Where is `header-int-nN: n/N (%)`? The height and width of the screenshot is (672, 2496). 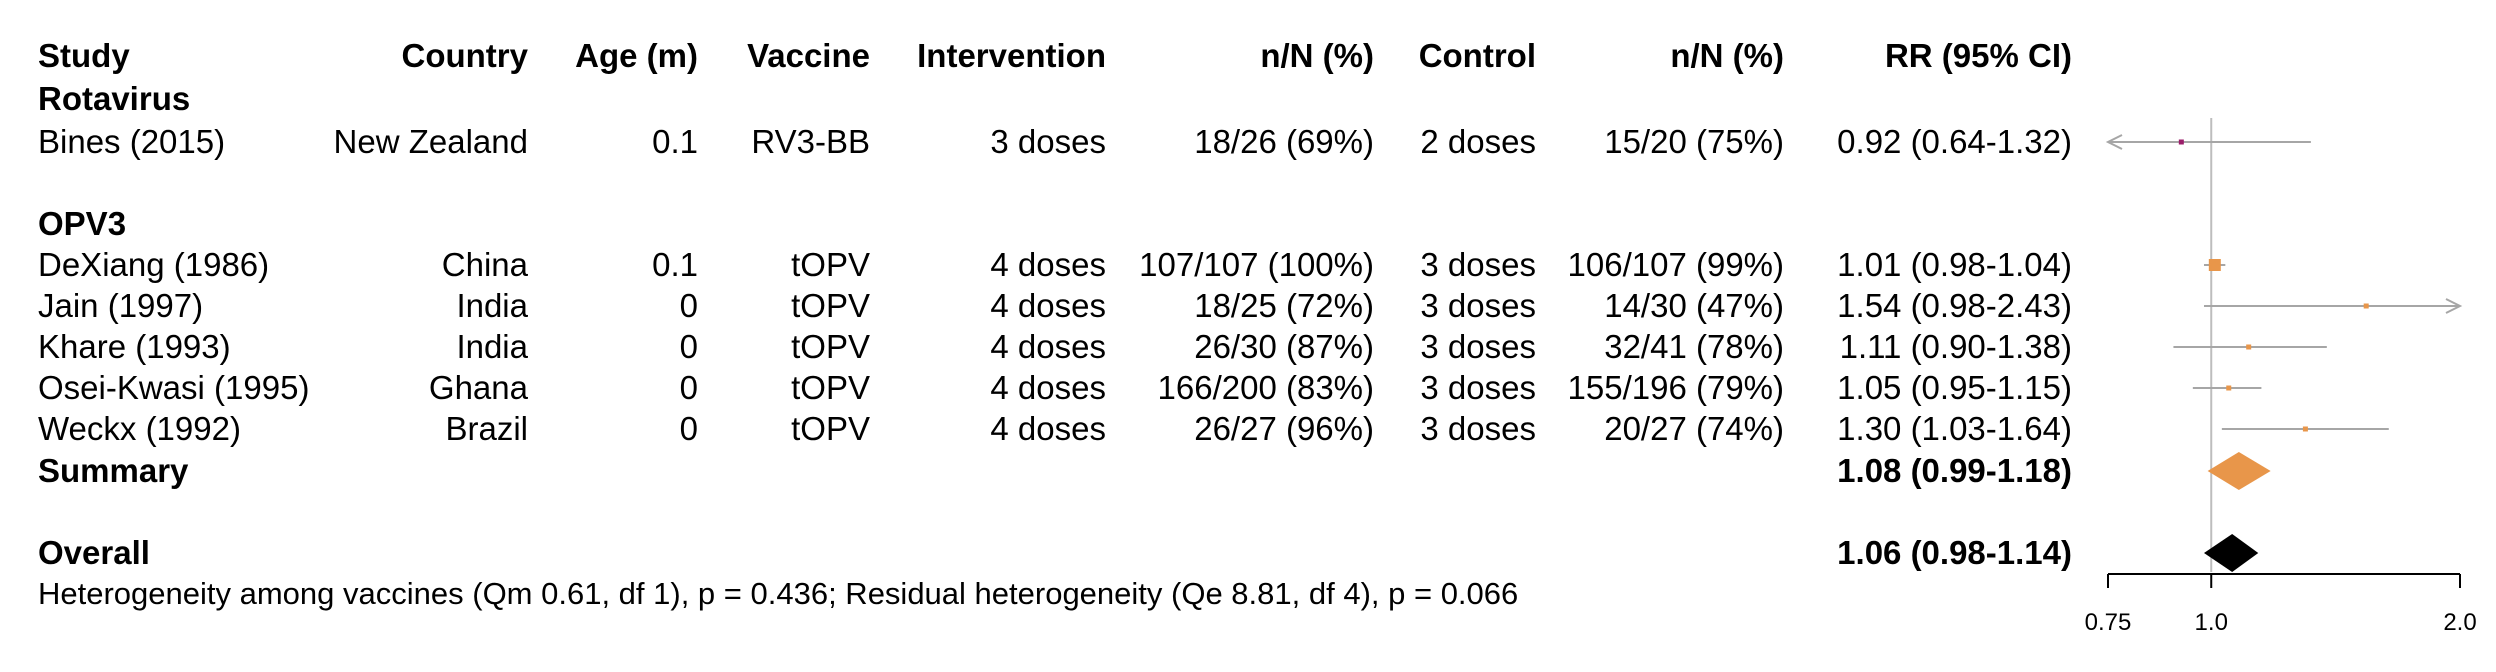
header-int-nN: n/N (%) is located at coordinates (1317, 55).